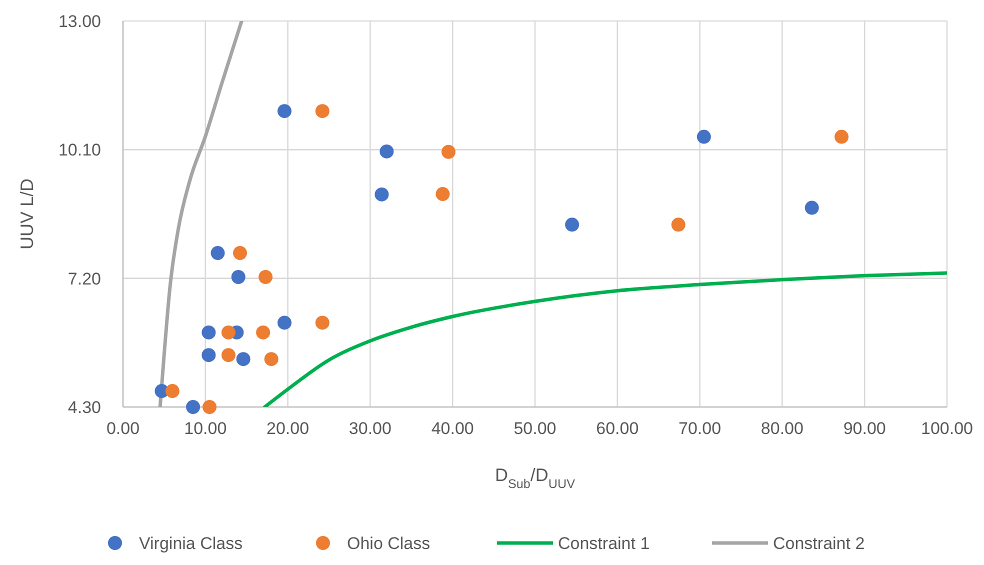 This screenshot has width=984, height=565. I want to click on x-tick-label: 80.00, so click(782, 428).